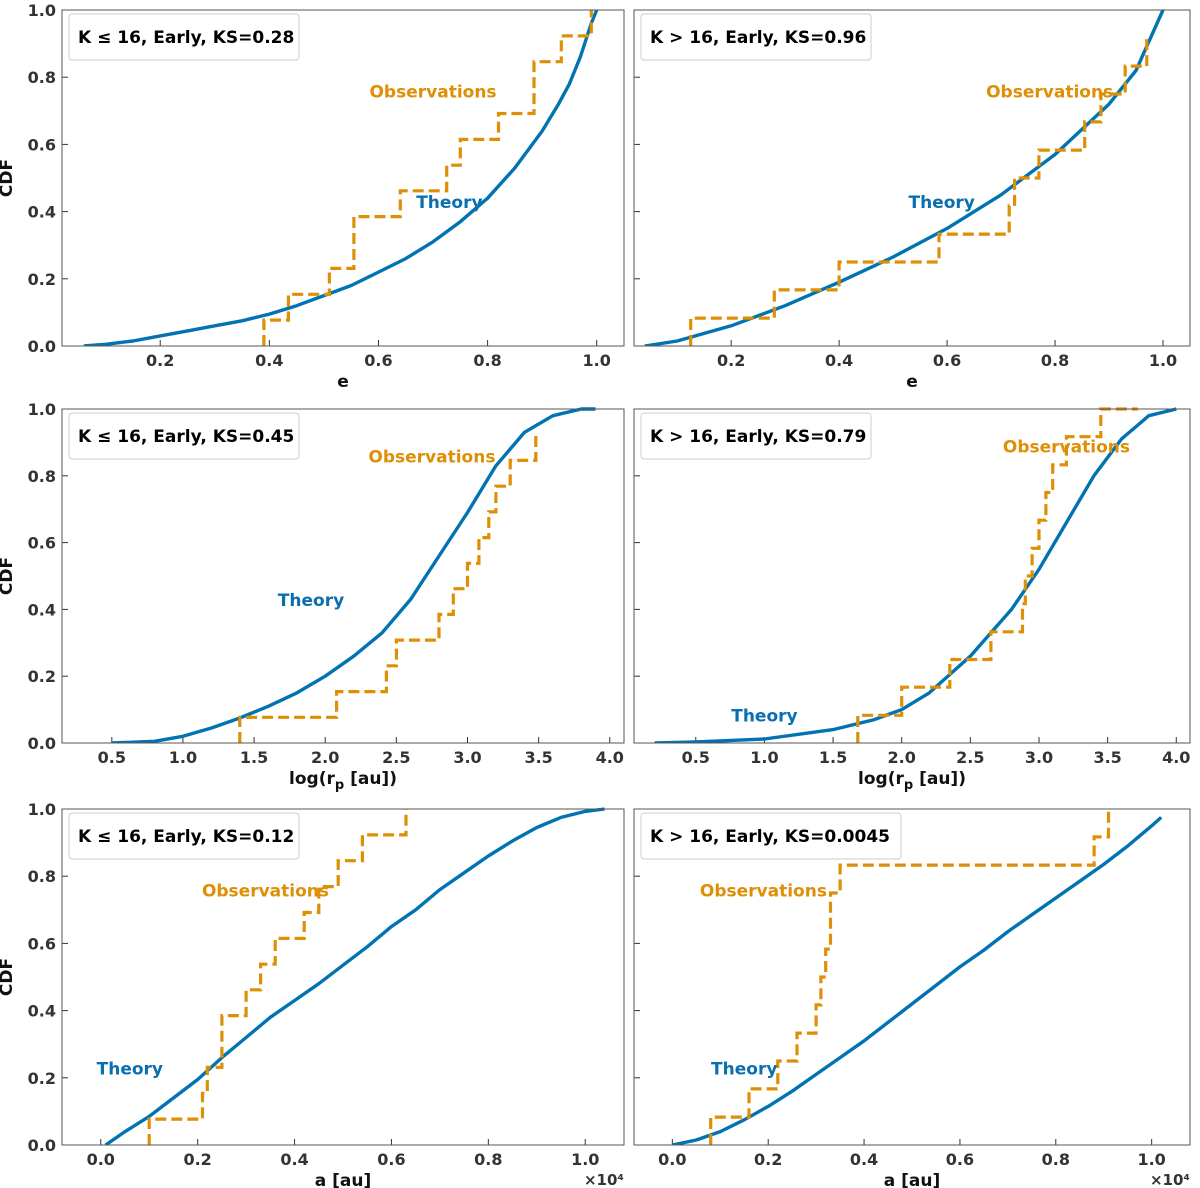 Image resolution: width=1200 pixels, height=1188 pixels. Describe the element at coordinates (343, 1179) in the screenshot. I see `x-axis-label: a [au]` at that location.